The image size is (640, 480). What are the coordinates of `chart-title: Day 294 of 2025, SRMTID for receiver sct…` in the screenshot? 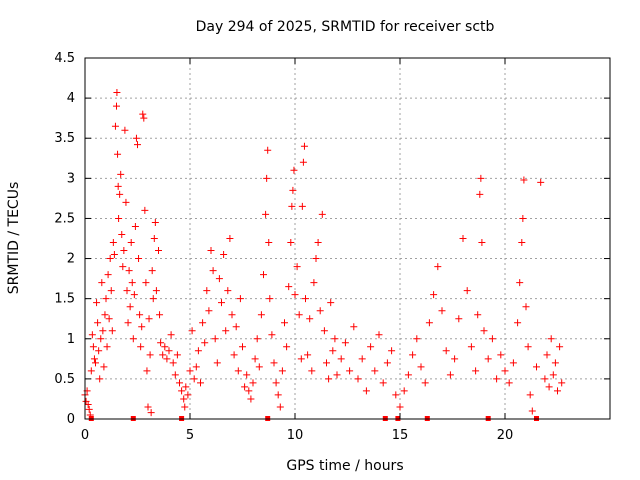 It's located at (345, 27).